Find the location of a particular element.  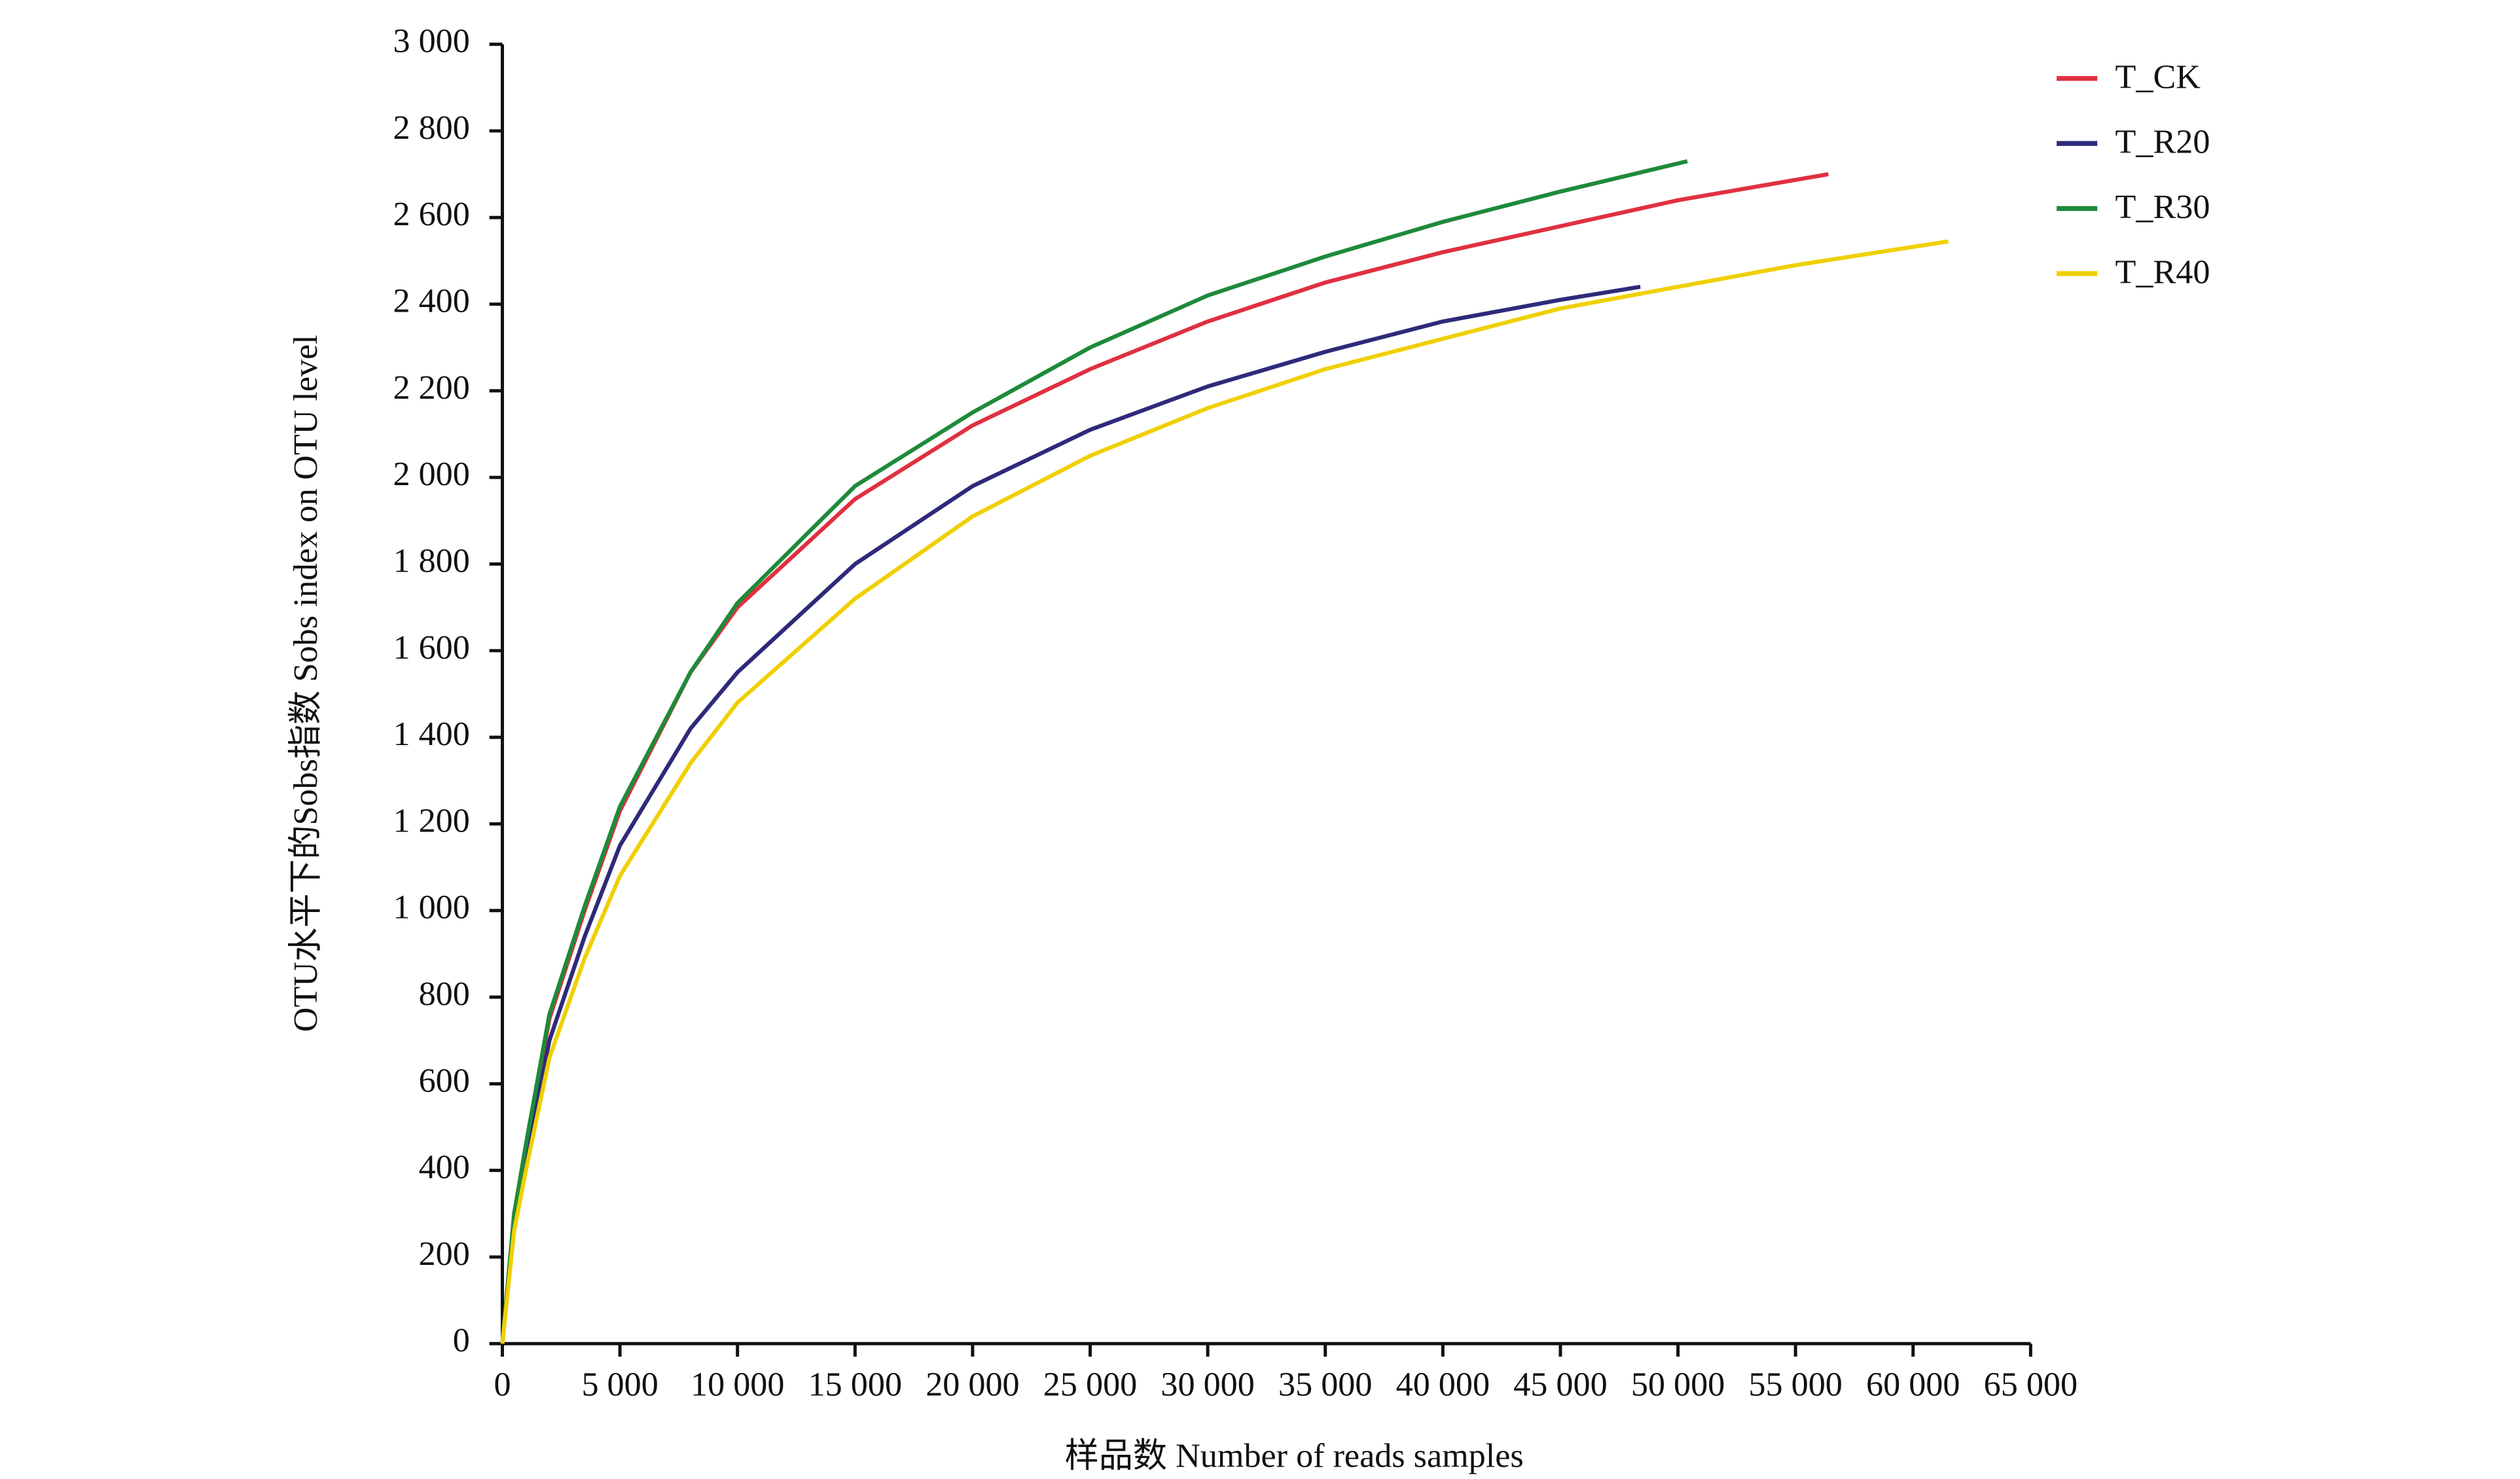

y-tick-label: 2 400 is located at coordinates (431, 301).